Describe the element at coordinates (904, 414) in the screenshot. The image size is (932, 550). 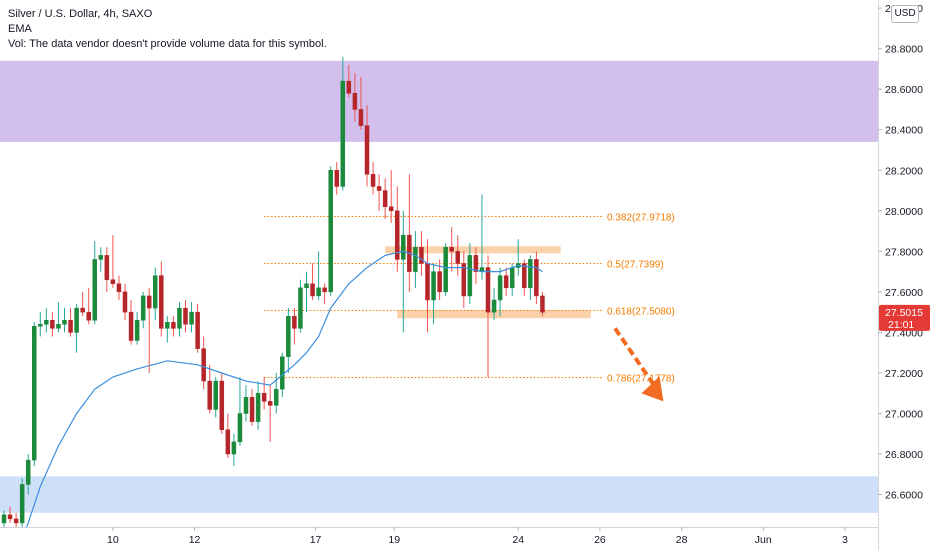
I see `price-tick-label: 27.0000` at that location.